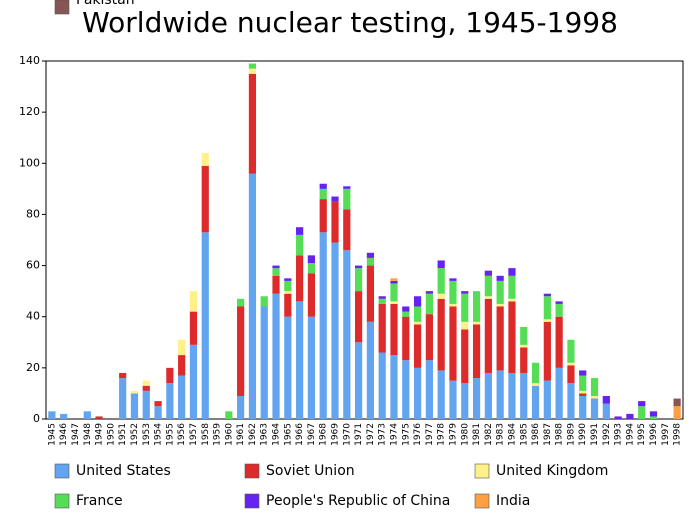  Describe the element at coordinates (229, 434) in the screenshot. I see `x-tick-label: 1960` at that location.